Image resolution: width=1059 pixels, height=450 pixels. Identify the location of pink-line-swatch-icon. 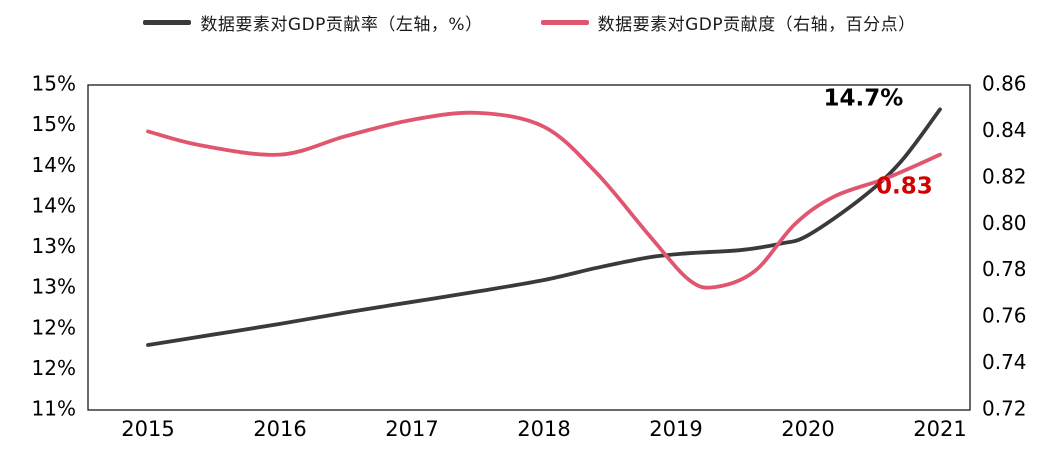
(564, 22).